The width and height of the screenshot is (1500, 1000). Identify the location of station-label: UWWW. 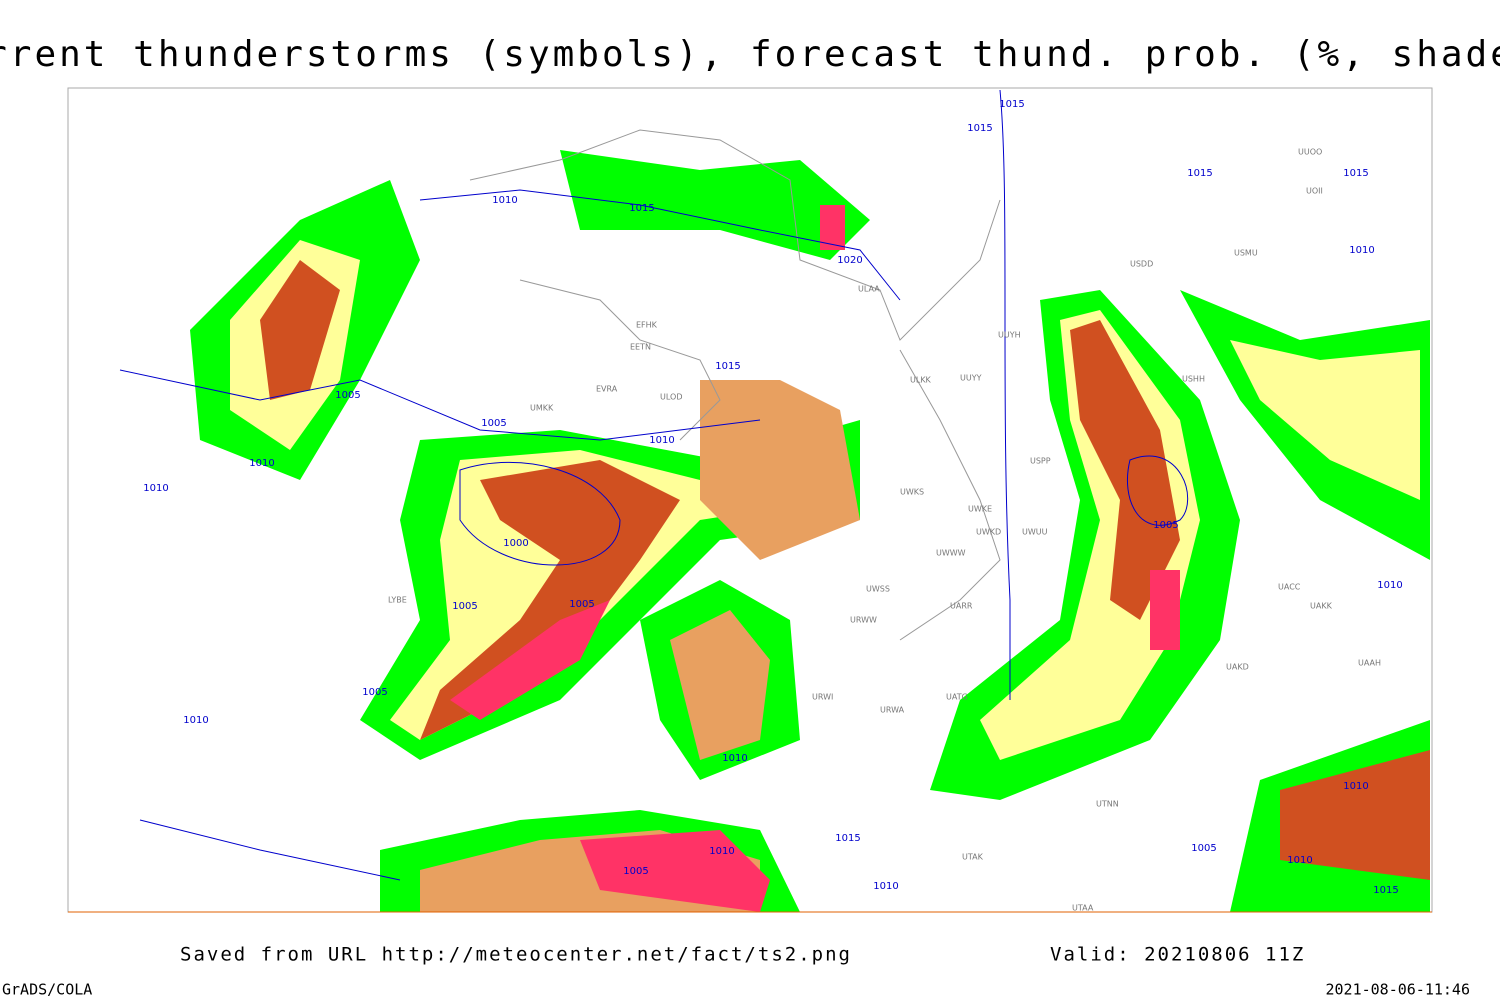
(951, 553).